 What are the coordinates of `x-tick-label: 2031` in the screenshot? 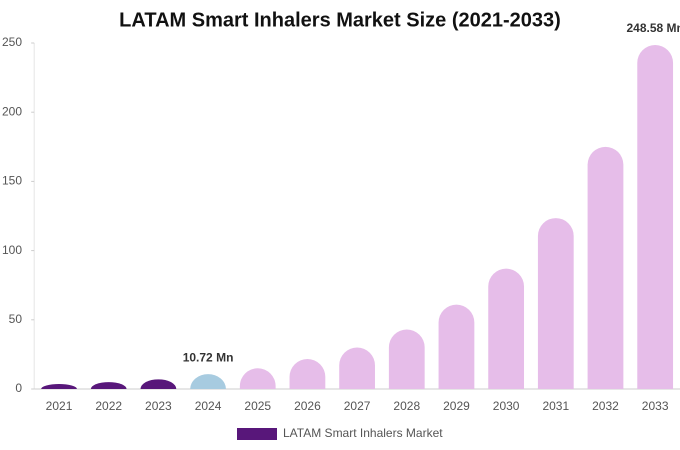 It's located at (555, 406).